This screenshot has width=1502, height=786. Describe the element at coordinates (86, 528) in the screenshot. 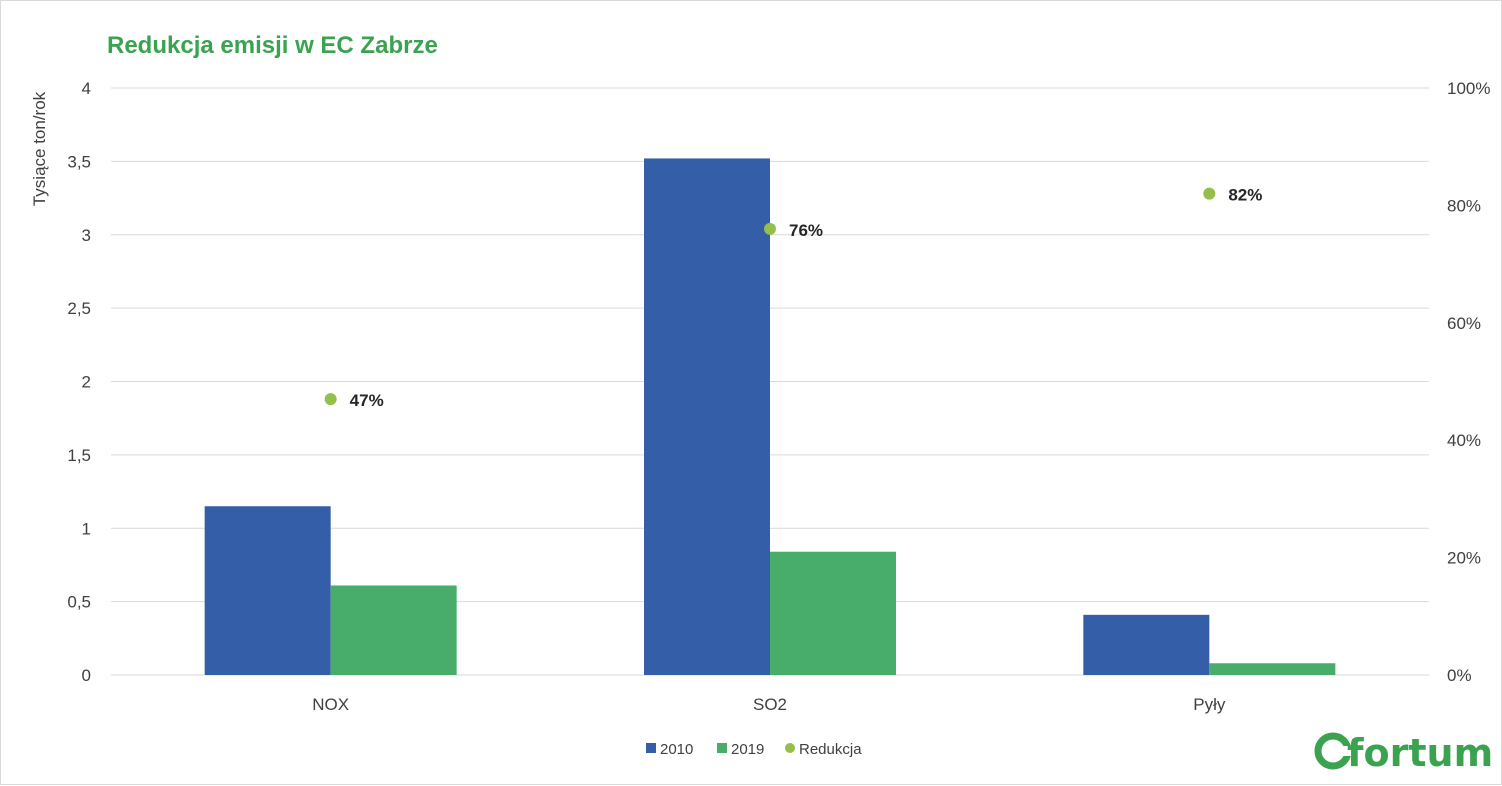

I see `left-tick-label: 1` at that location.